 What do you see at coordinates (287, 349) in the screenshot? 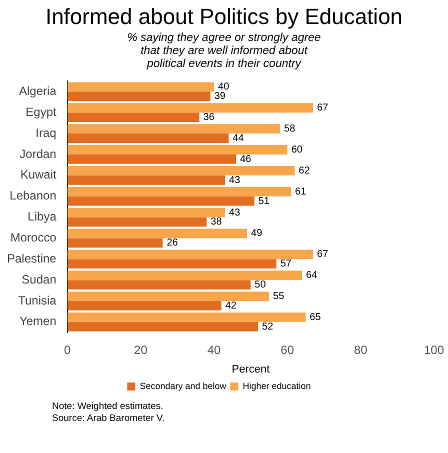
I see `x-tick-label: 60` at bounding box center [287, 349].